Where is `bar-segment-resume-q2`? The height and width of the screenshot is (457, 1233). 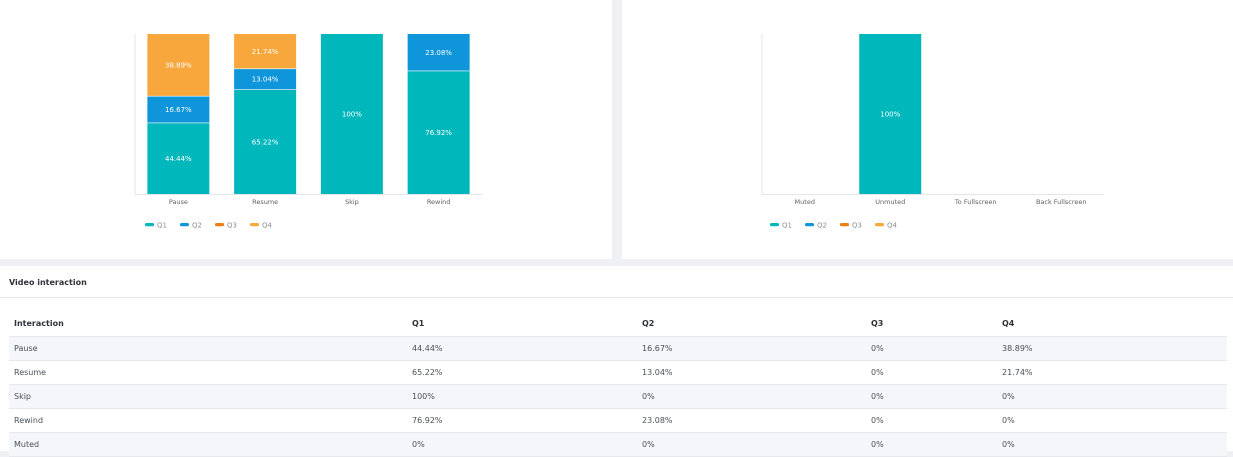 bar-segment-resume-q2 is located at coordinates (265, 79).